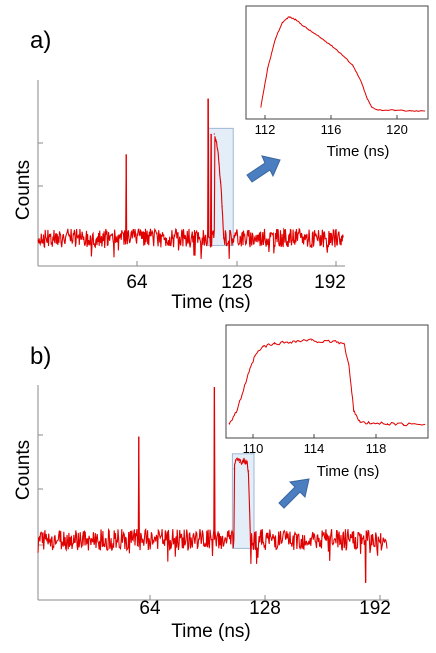 This screenshot has height=653, width=436. What do you see at coordinates (265, 129) in the screenshot?
I see `inset-a-tick-label-1: 112` at bounding box center [265, 129].